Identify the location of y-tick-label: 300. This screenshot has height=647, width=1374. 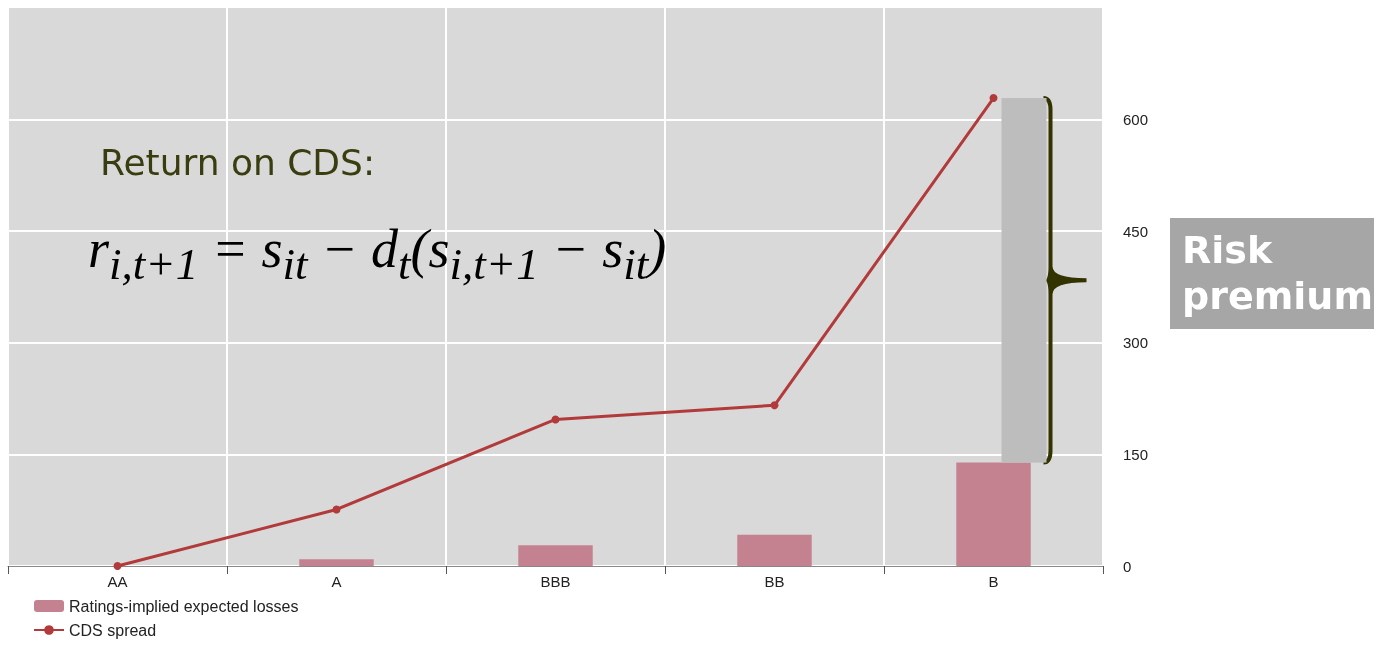
(1136, 343).